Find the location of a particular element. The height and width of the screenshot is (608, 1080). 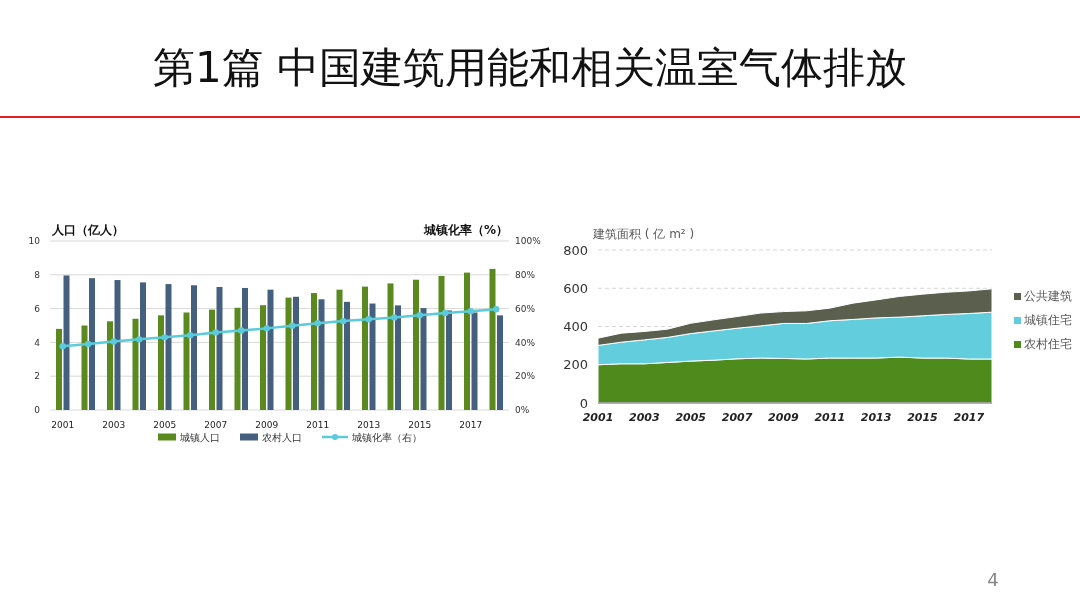

y2-tick-label: 40% is located at coordinates (525, 342).